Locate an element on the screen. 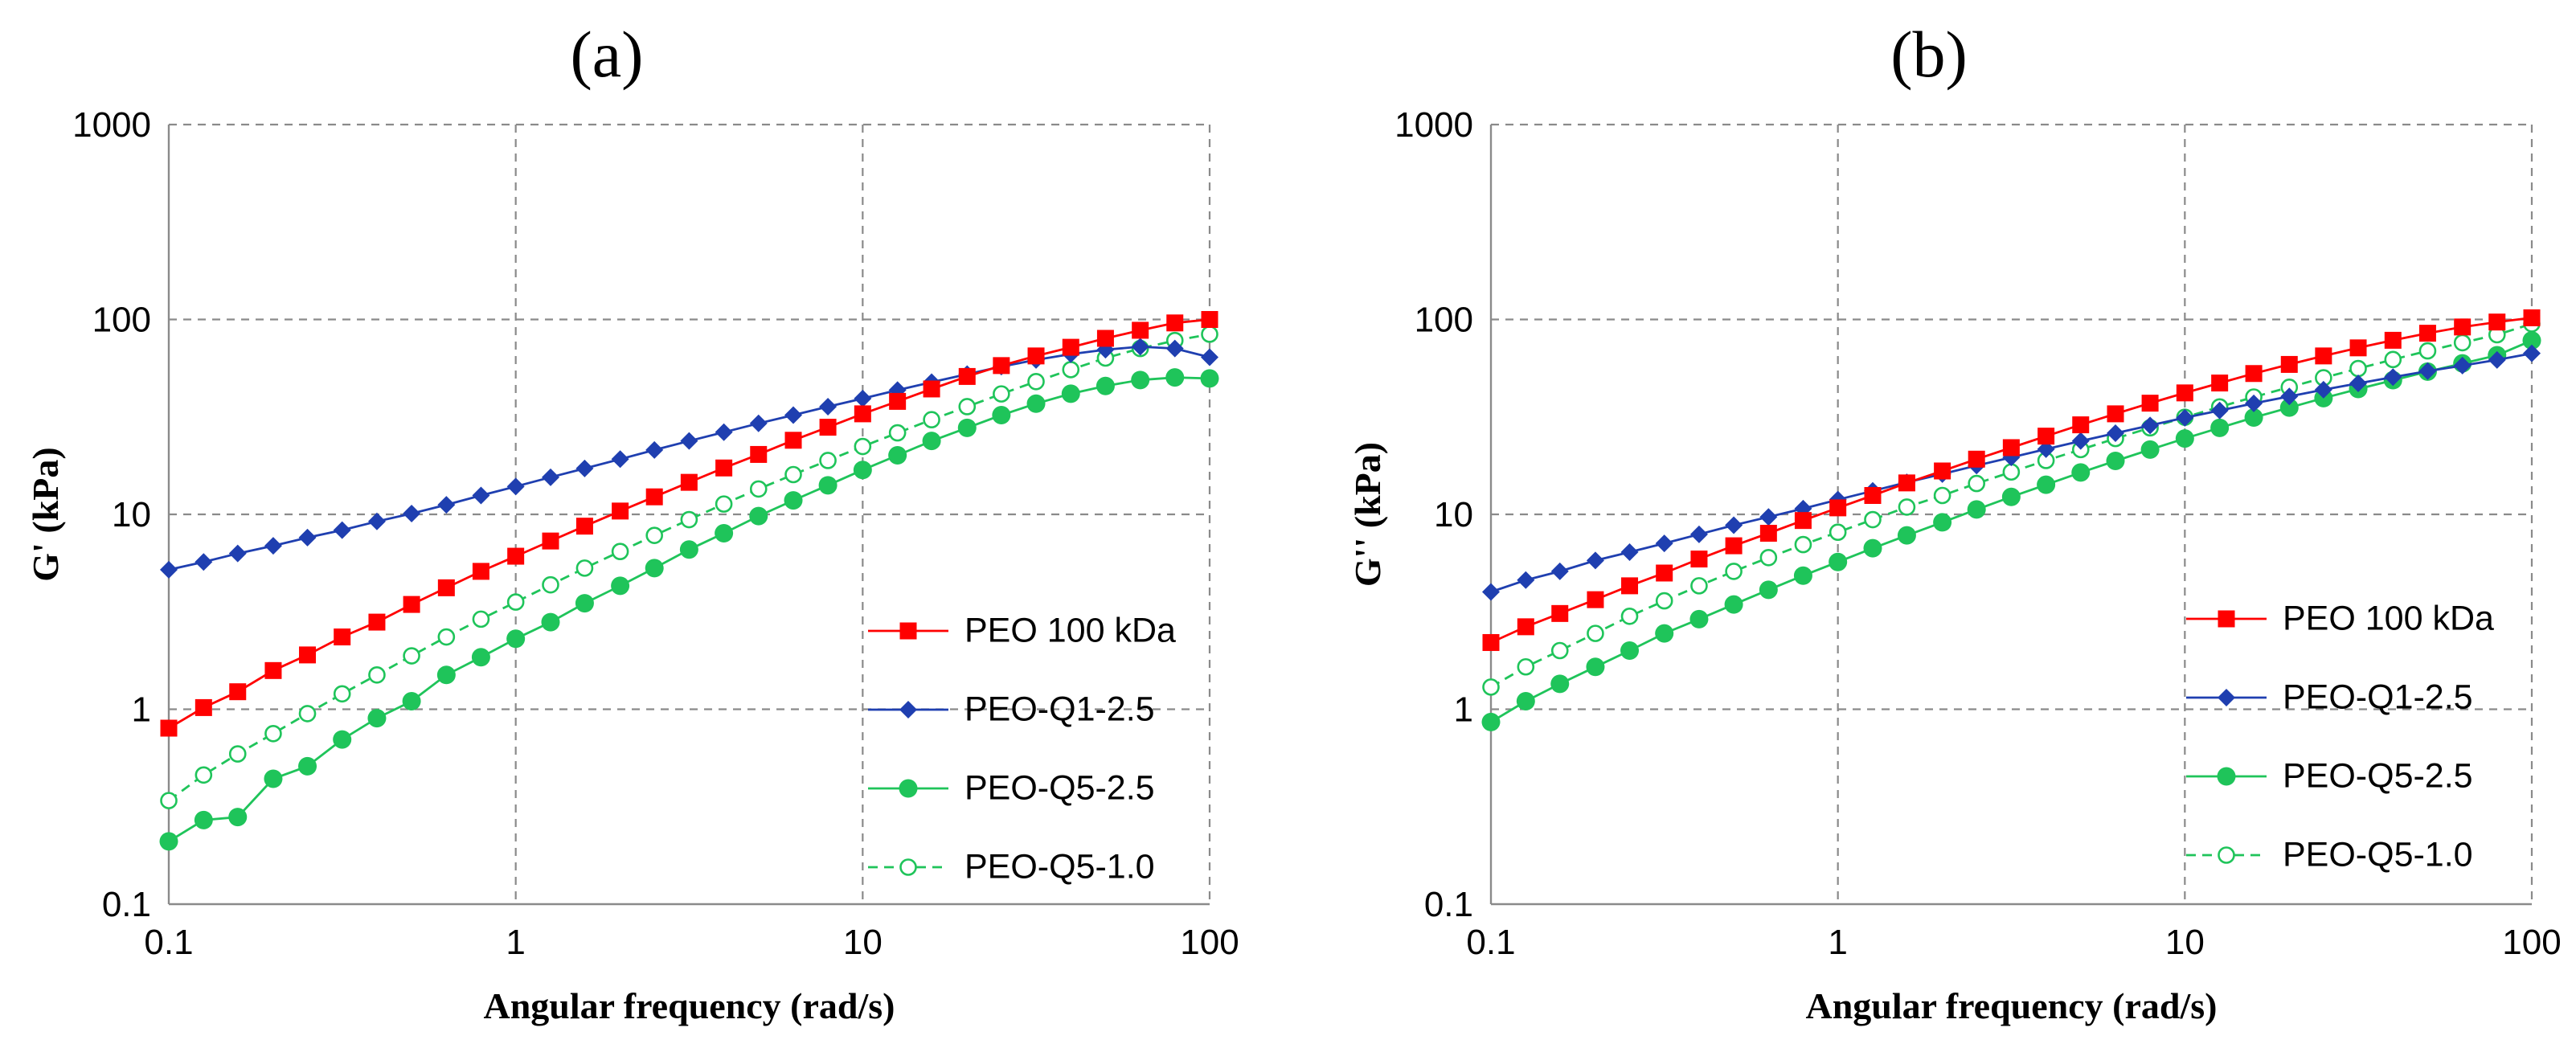 The width and height of the screenshot is (2576, 1044). x-tick-label: 10 is located at coordinates (2185, 942).